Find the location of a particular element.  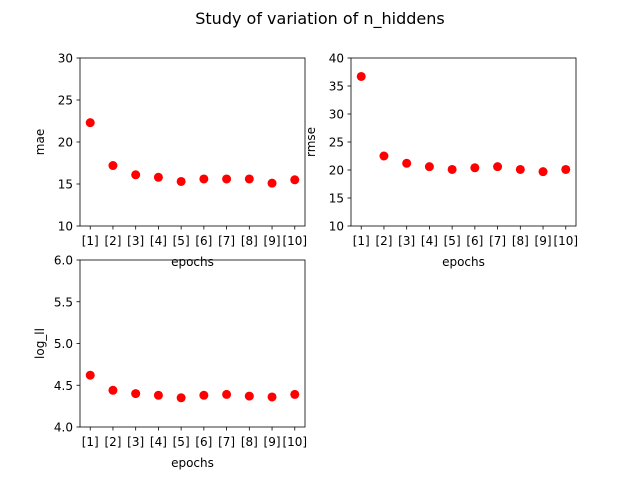

y-axis-label: log_ll is located at coordinates (40, 343).